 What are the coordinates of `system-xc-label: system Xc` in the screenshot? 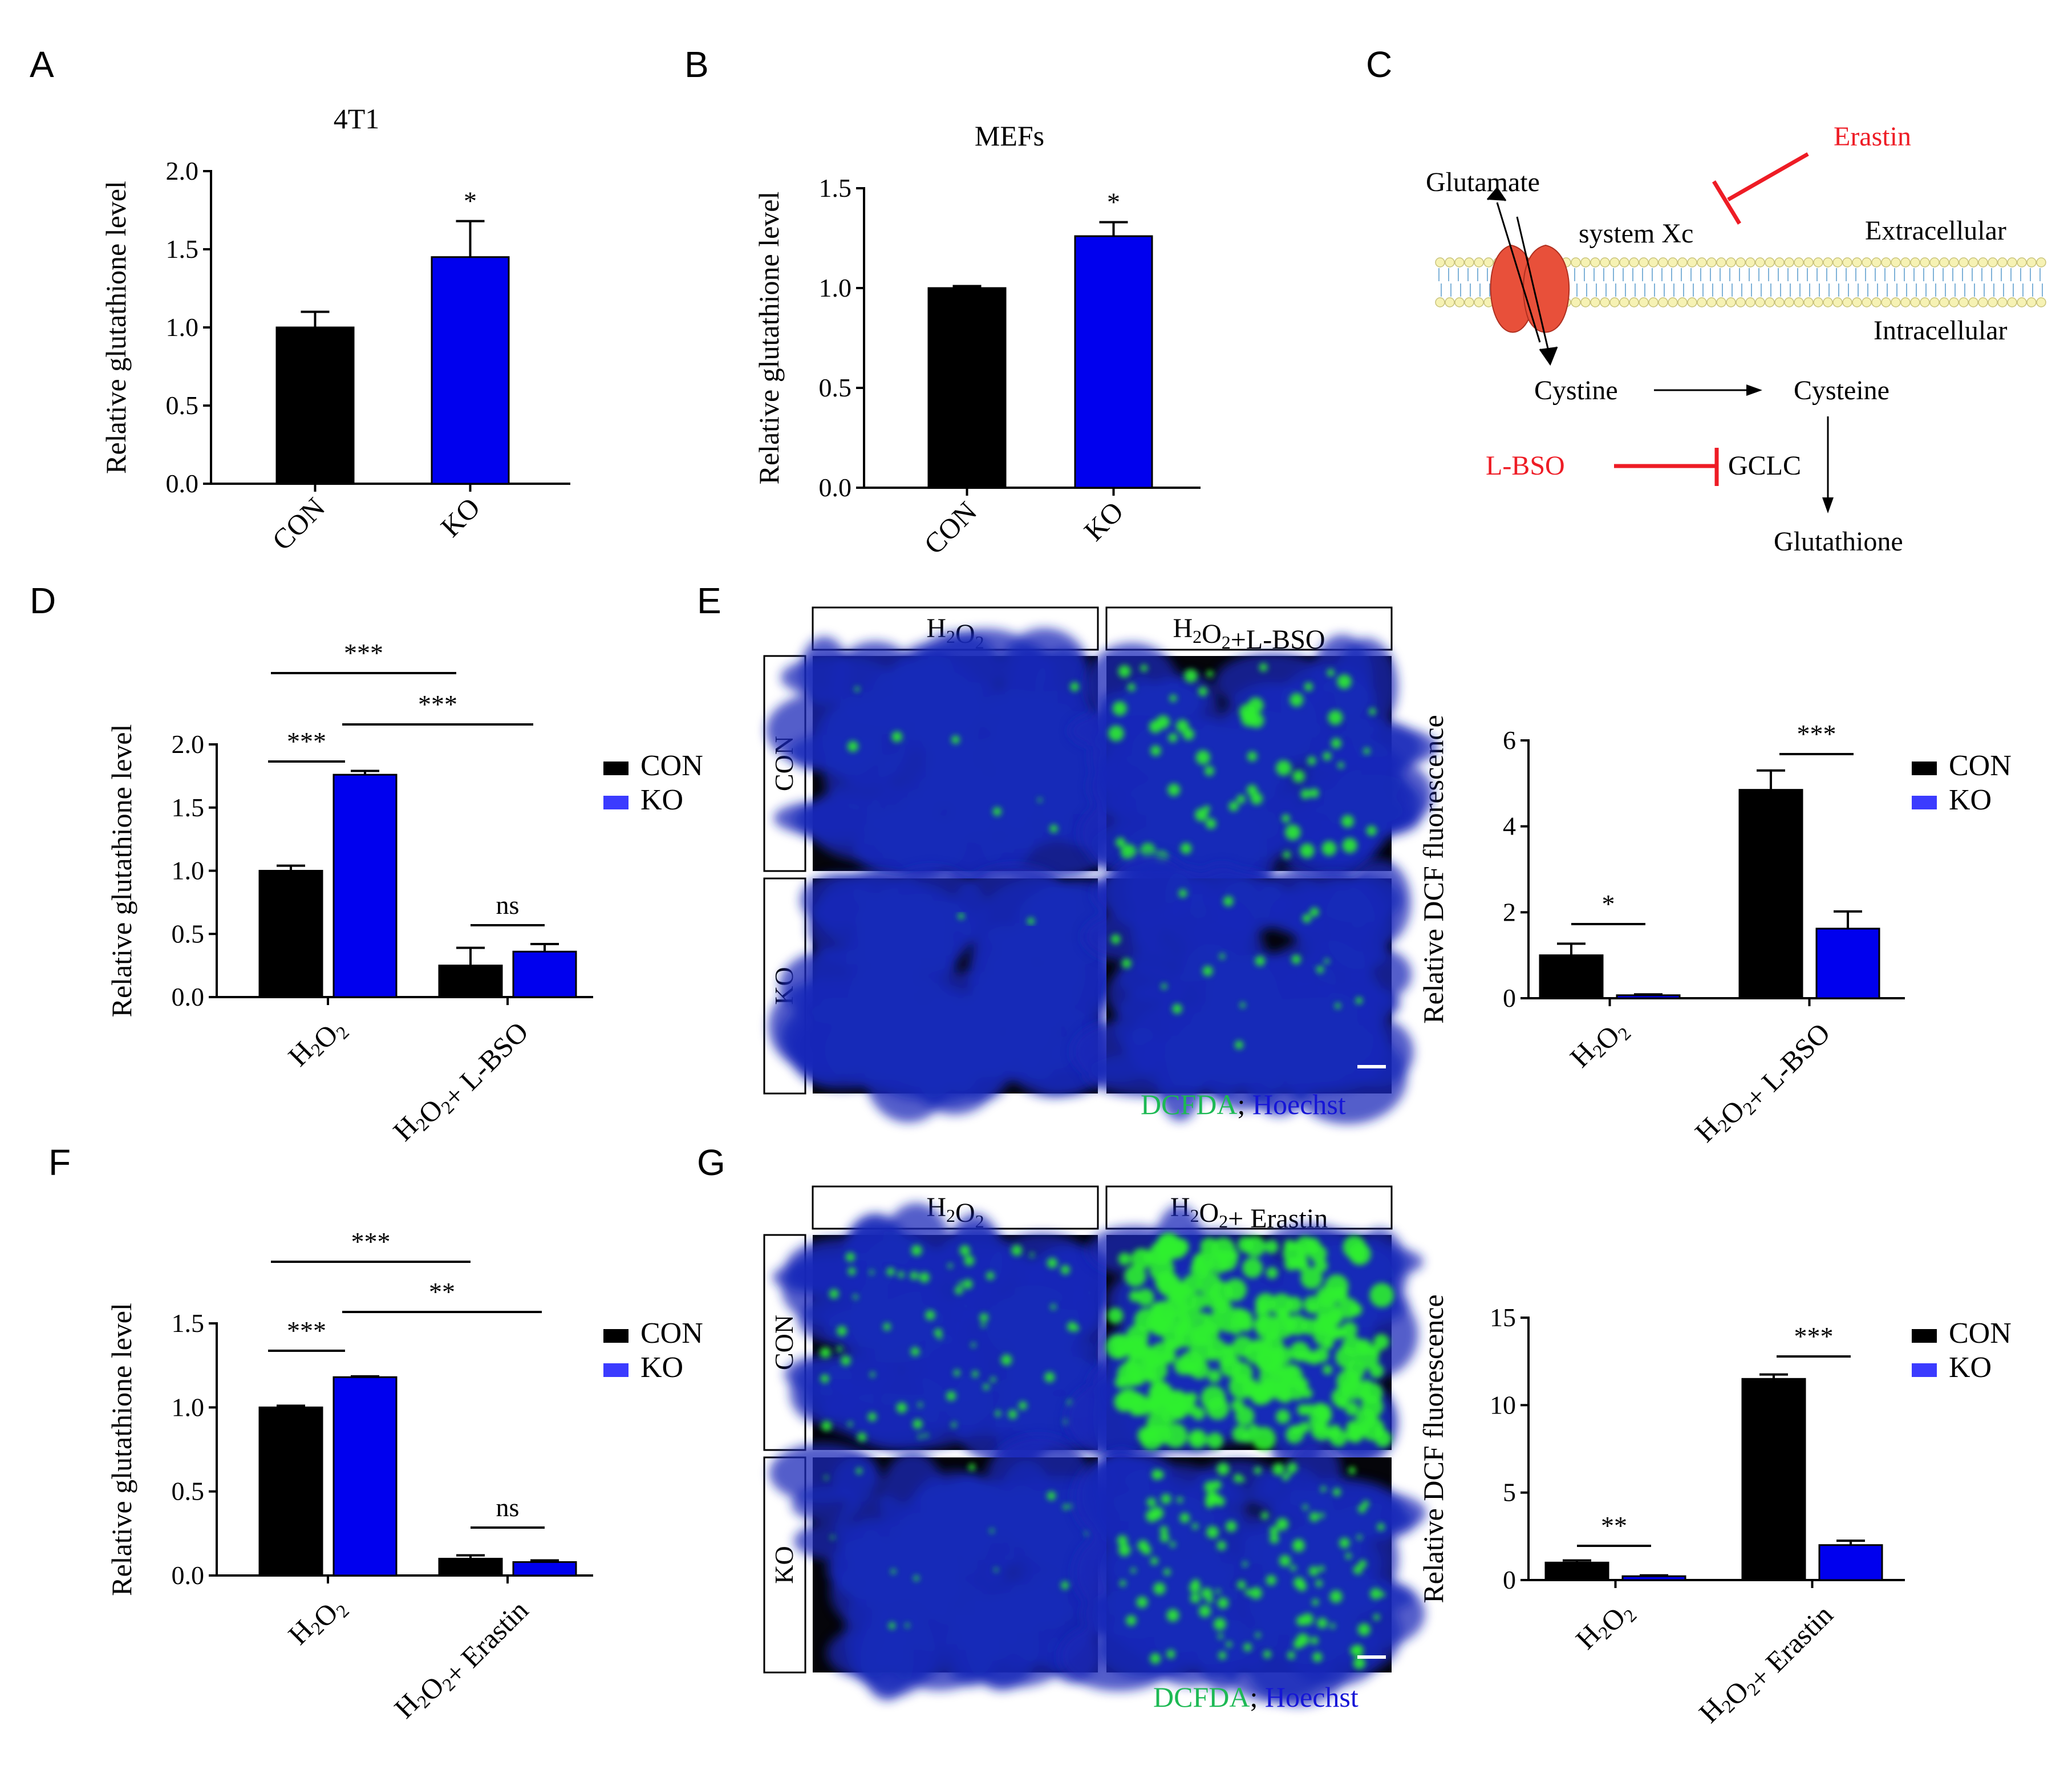 It's located at (1636, 233).